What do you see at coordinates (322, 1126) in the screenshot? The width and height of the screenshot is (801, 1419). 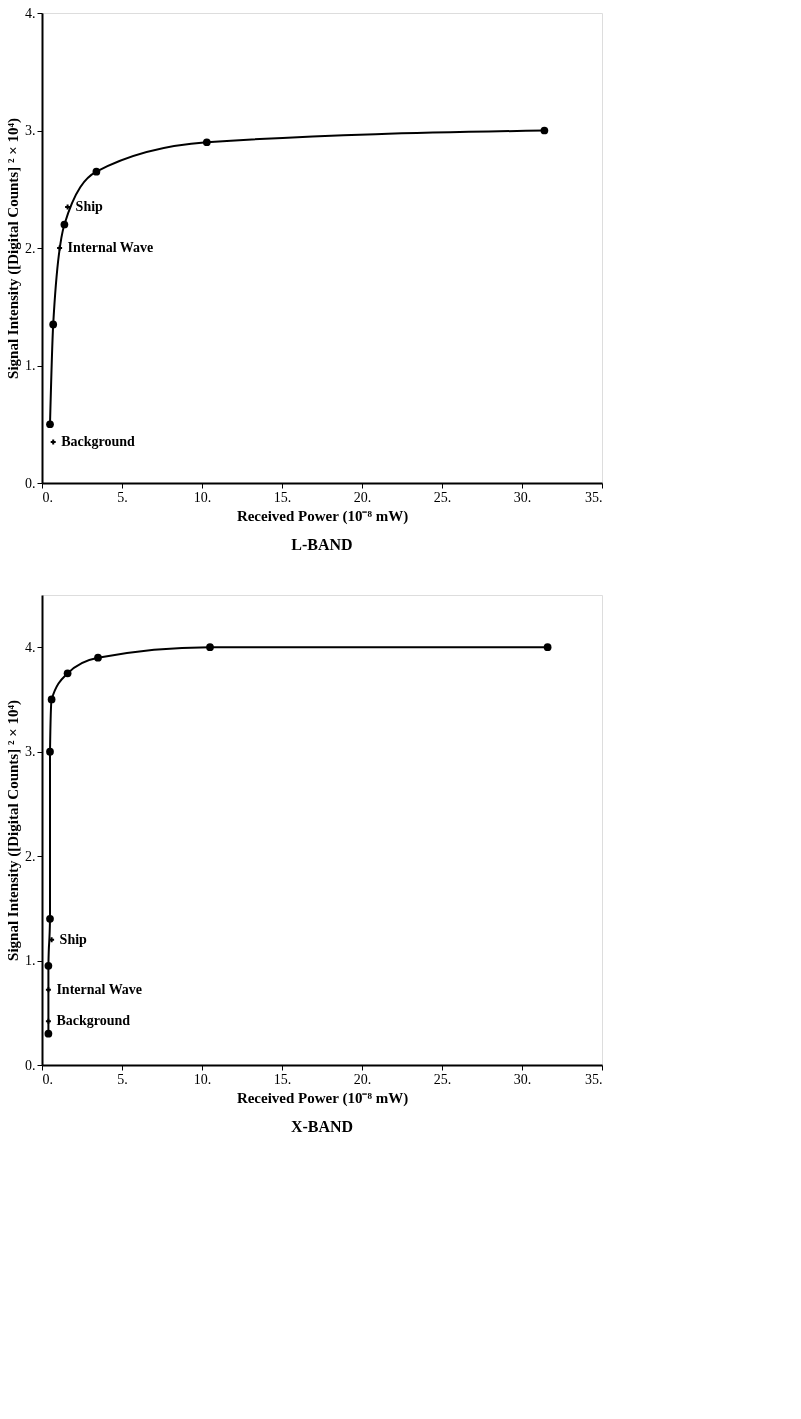 I see `text: X-BAND` at bounding box center [322, 1126].